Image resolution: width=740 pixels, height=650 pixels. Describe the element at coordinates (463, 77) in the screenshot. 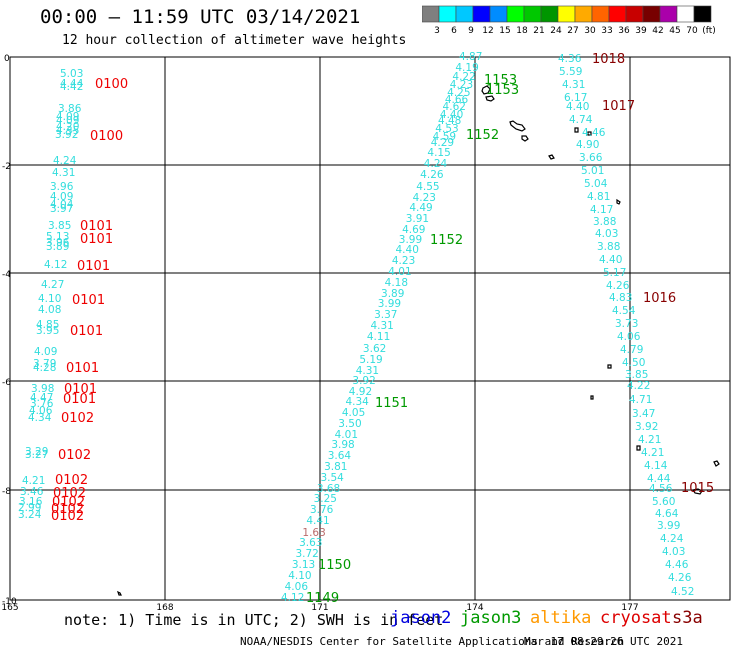

I see `swh-value: 4.22` at that location.